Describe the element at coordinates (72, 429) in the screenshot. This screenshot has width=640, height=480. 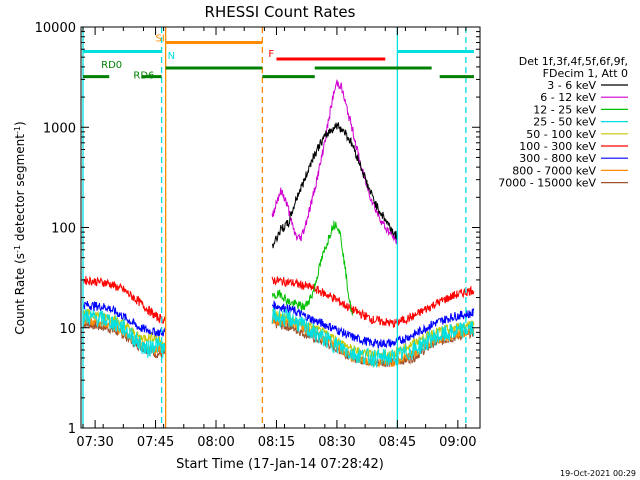
I see `y-tick-label-0: 1` at that location.